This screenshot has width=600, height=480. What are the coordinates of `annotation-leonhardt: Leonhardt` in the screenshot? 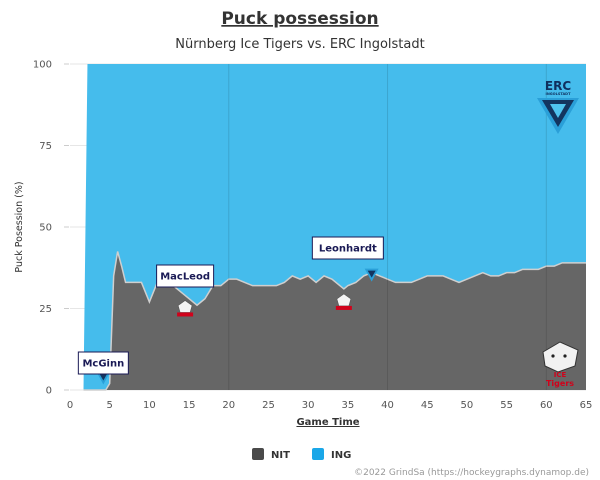 It's located at (347, 248).